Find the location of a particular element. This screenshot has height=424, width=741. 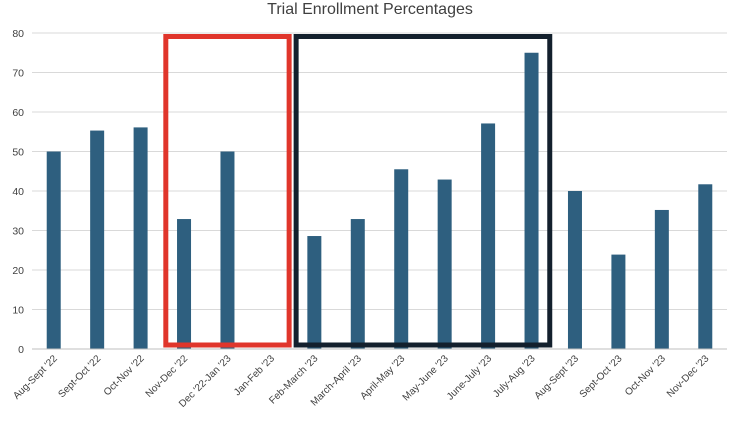

x-tick-label: Sept-Oct '22 is located at coordinates (79, 376).